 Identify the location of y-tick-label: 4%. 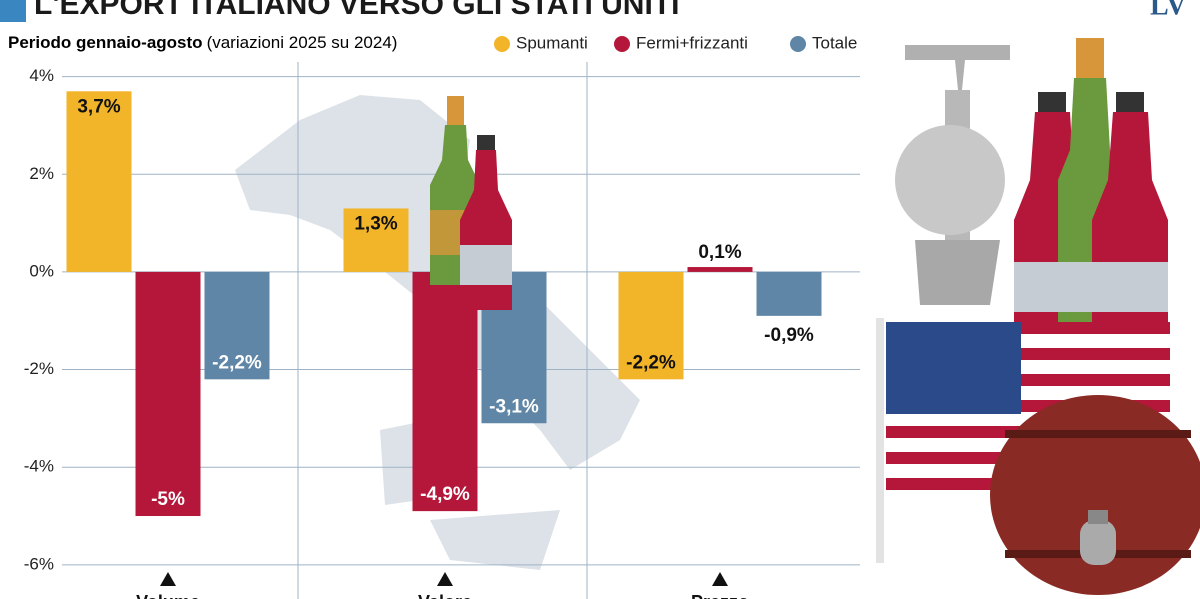
(41, 75).